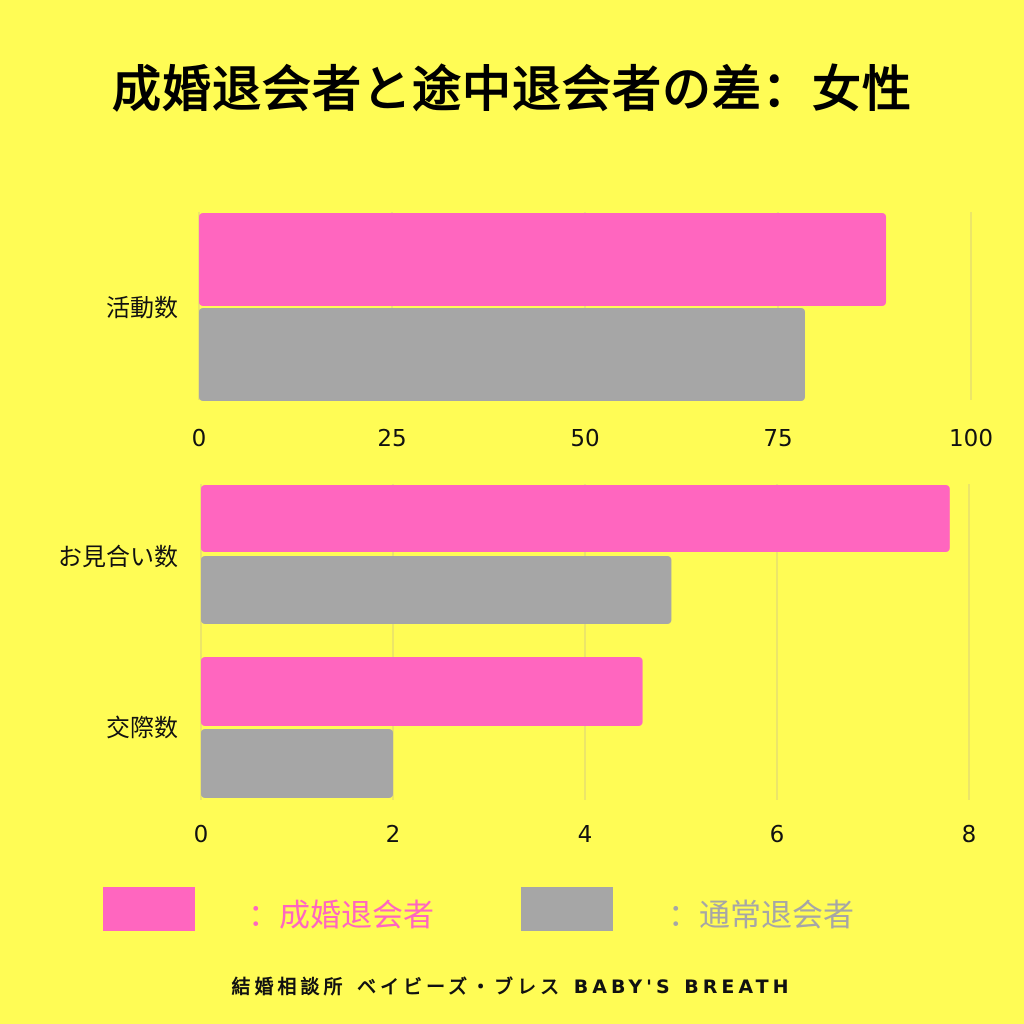  Describe the element at coordinates (393, 835) in the screenshot. I see `x-tick-label: 2` at that location.